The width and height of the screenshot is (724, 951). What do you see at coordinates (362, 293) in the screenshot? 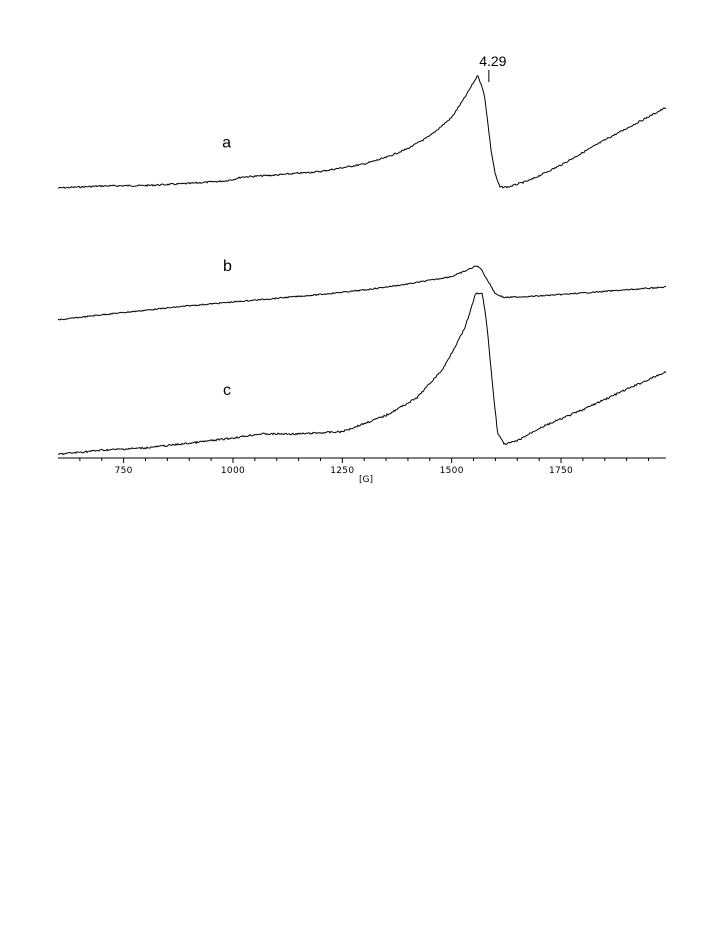
I see `series-line-b` at bounding box center [362, 293].